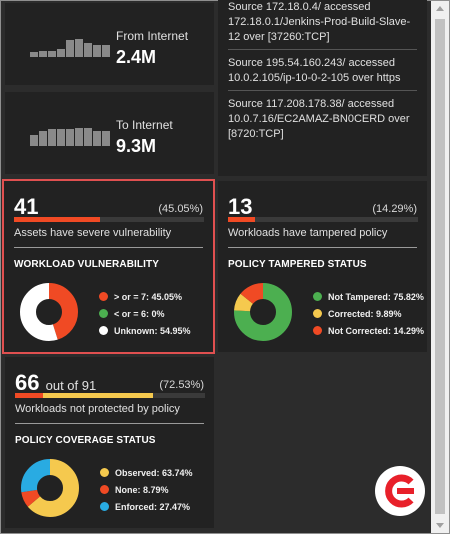 This screenshot has height=534, width=450. I want to click on legend-label: Not Tampered: 75.82%, so click(376, 296).